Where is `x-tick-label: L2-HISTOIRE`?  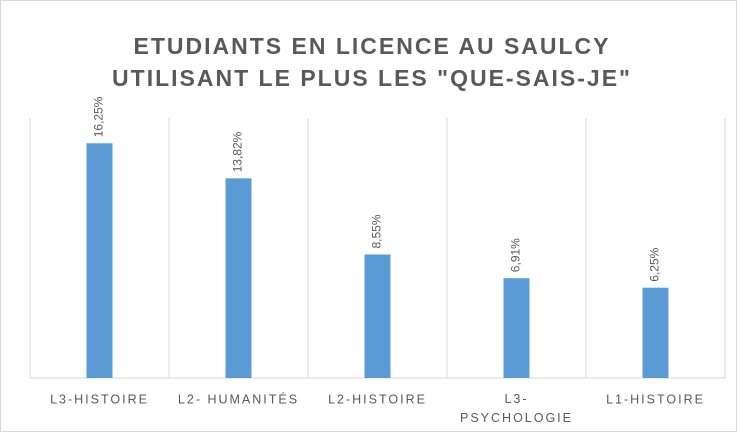 x-tick-label: L2-HISTOIRE is located at coordinates (377, 399).